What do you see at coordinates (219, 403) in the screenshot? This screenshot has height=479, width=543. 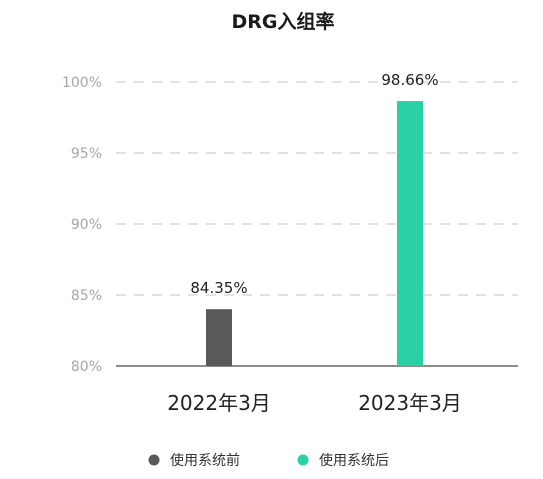 I see `x-tick-label: 2022年3月` at bounding box center [219, 403].